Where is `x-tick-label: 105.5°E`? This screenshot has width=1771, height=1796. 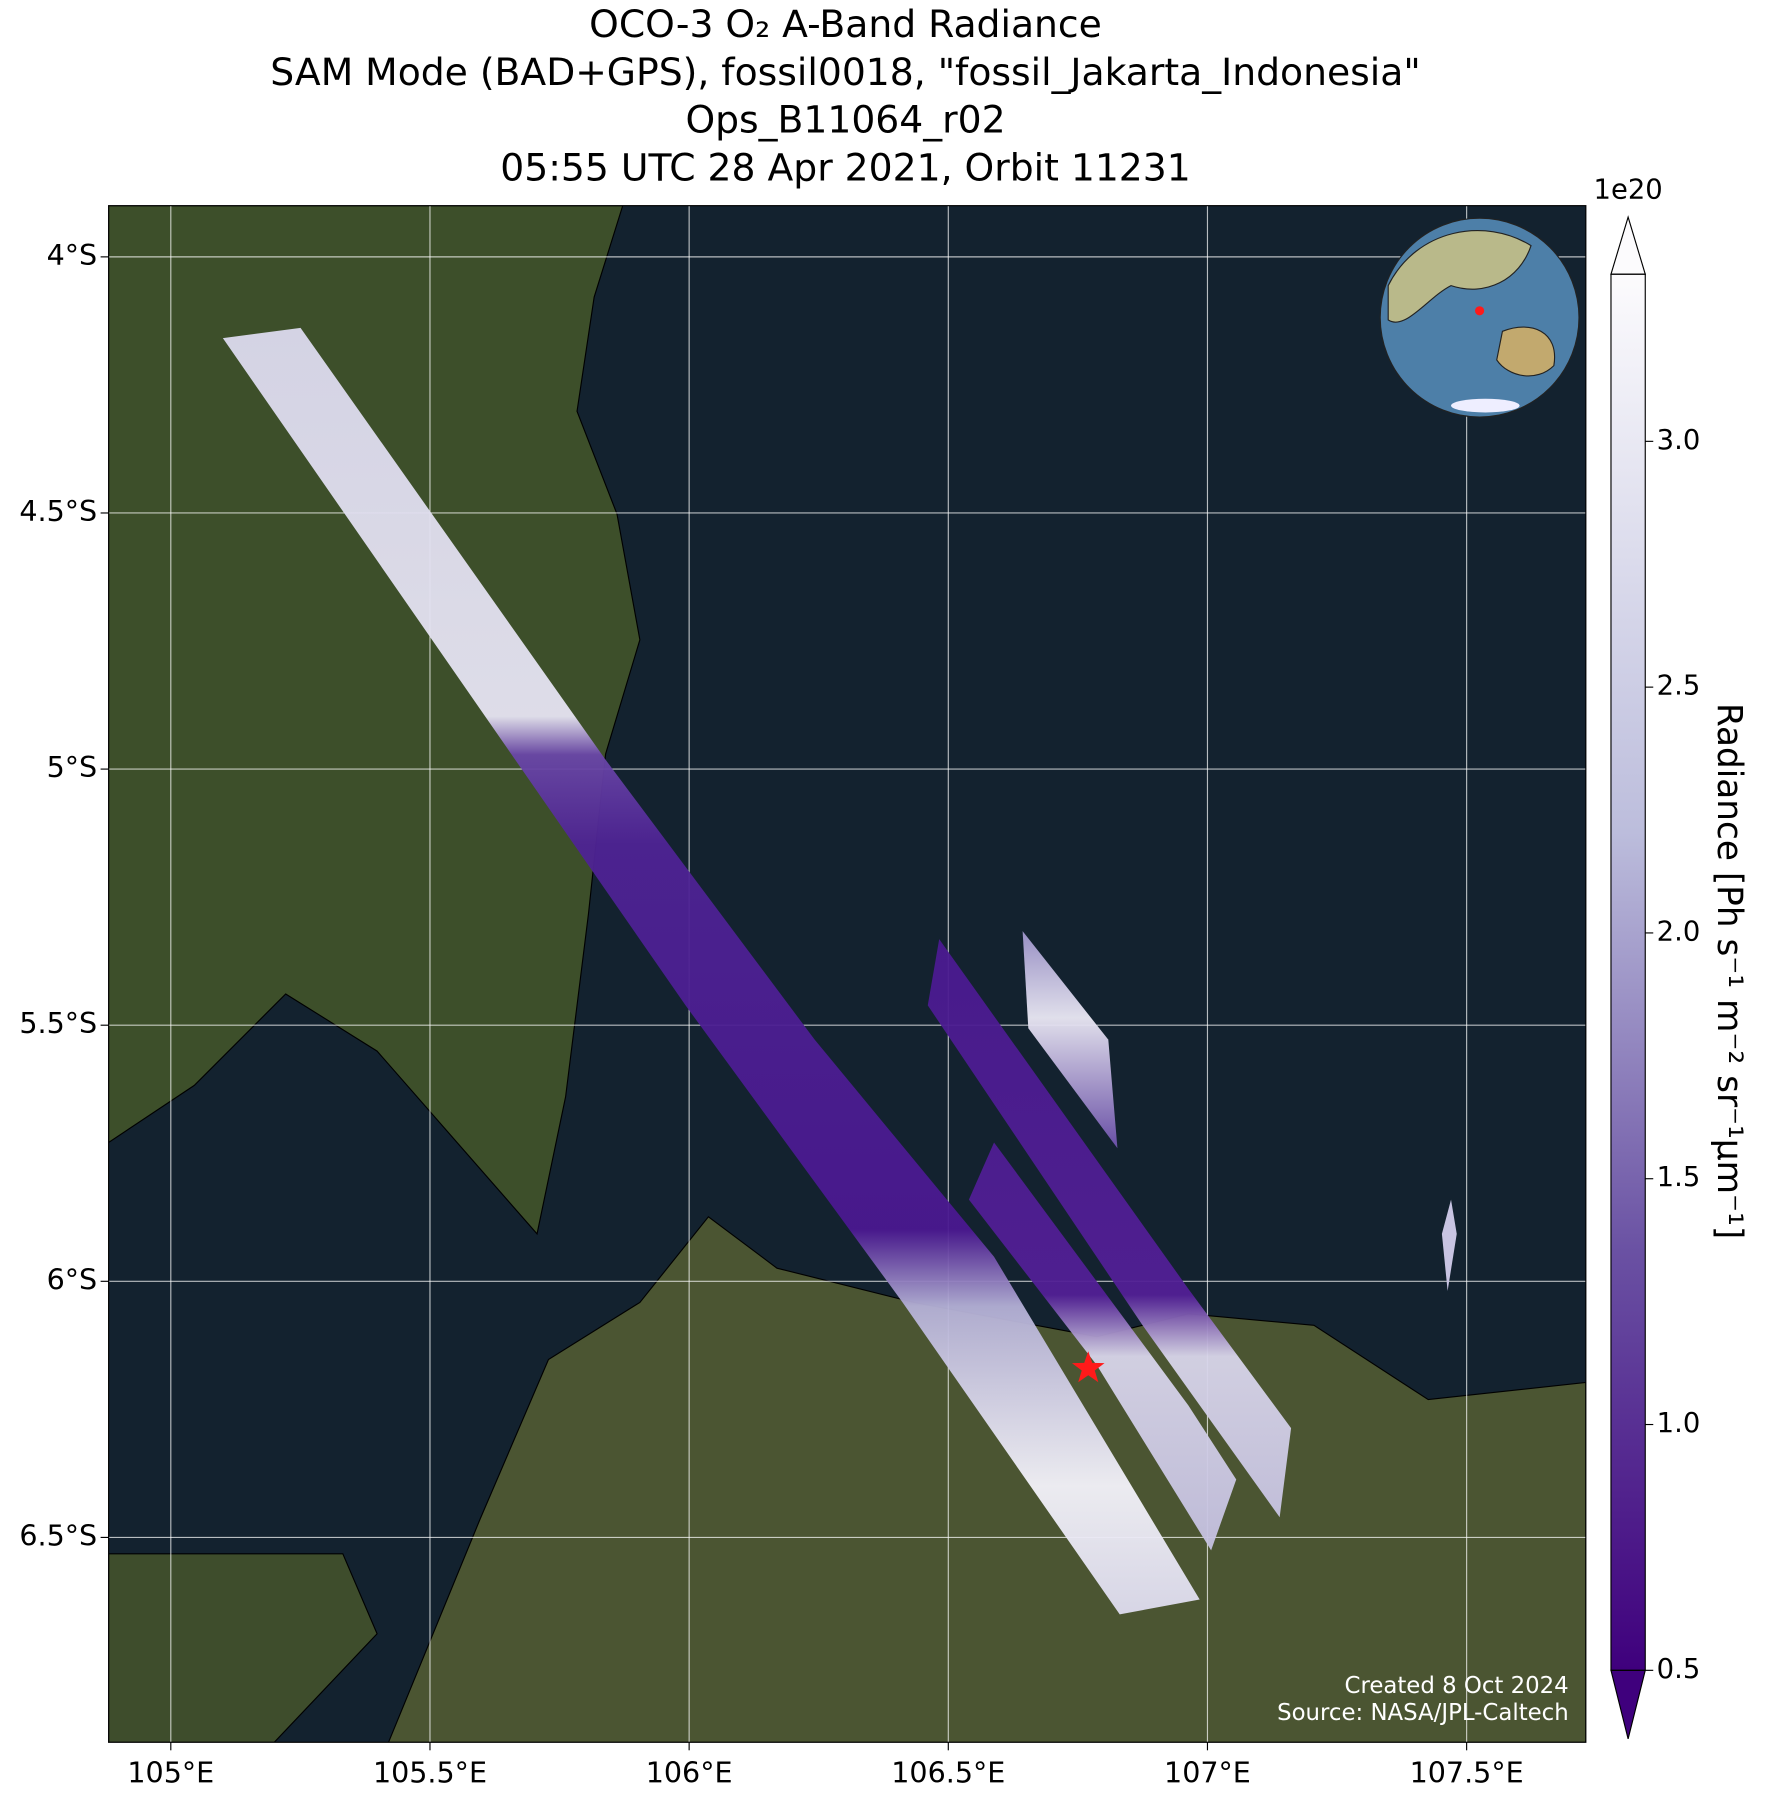
x-tick-label: 105.5°E is located at coordinates (430, 1772).